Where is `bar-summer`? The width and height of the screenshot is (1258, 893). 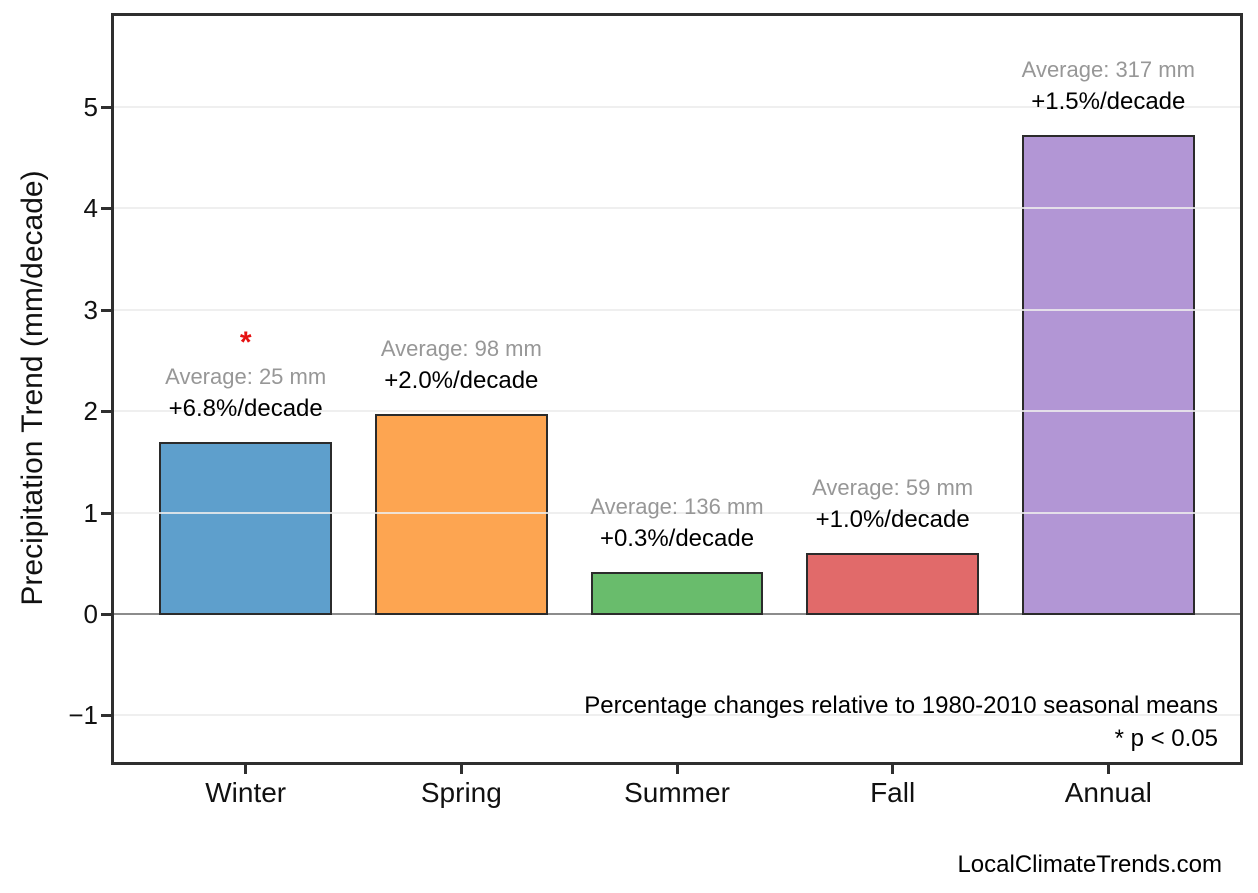
bar-summer is located at coordinates (677, 593).